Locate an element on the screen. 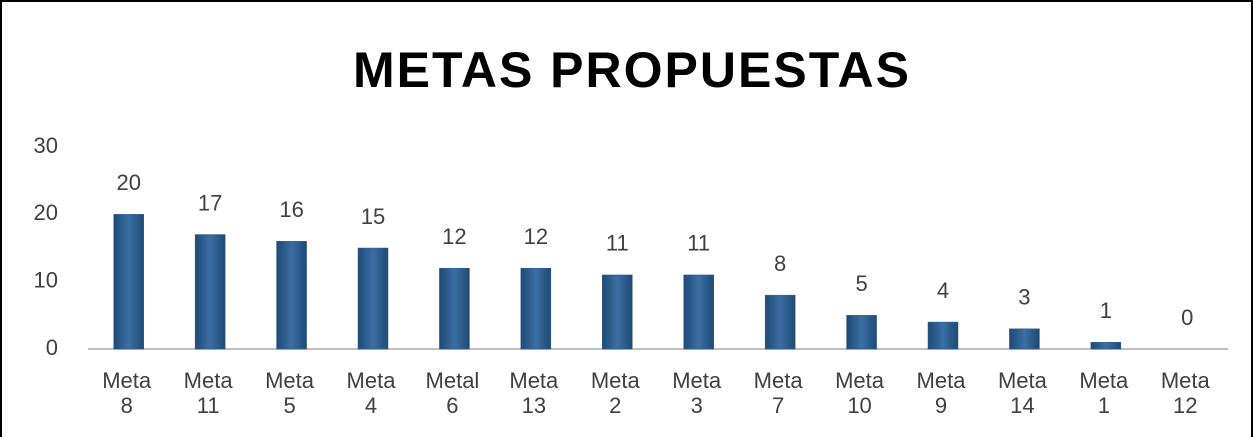  x-tick-label: Metal 6 is located at coordinates (452, 393).